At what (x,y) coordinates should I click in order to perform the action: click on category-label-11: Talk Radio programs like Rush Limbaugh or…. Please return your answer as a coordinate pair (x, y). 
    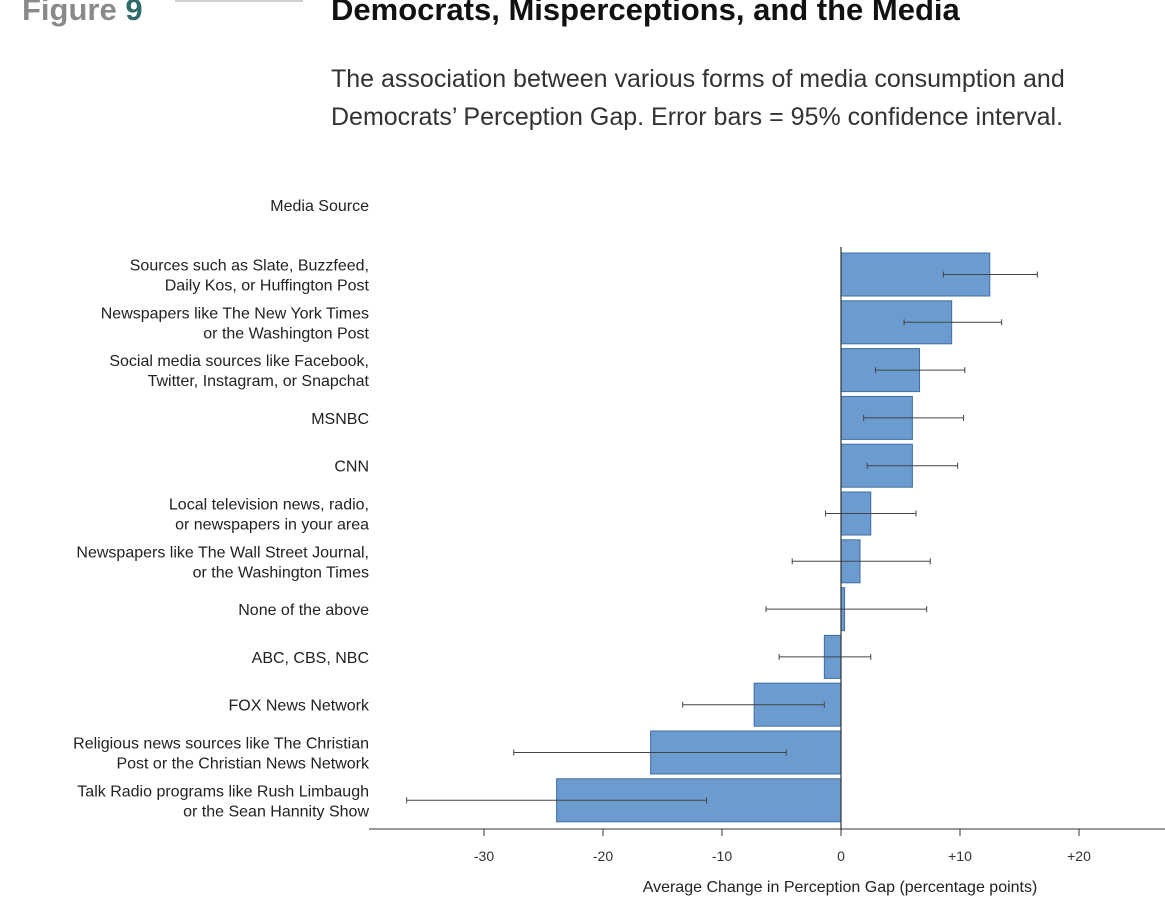
    Looking at the image, I should click on (223, 801).